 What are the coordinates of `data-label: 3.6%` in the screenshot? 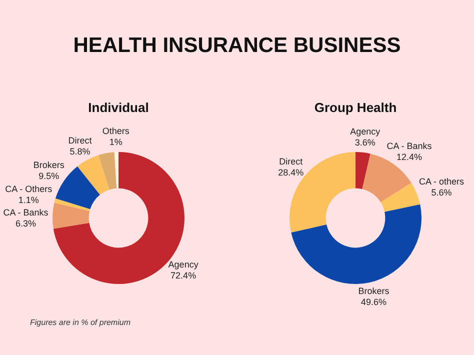 It's located at (365, 143).